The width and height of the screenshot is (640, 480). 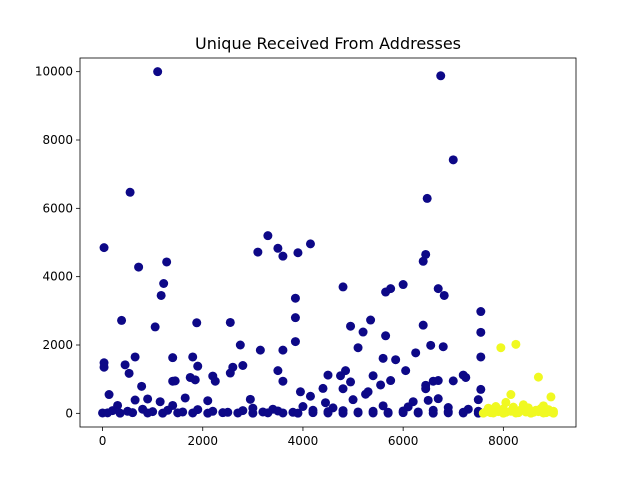 I want to click on y-tick-label: 0, so click(x=69, y=413).